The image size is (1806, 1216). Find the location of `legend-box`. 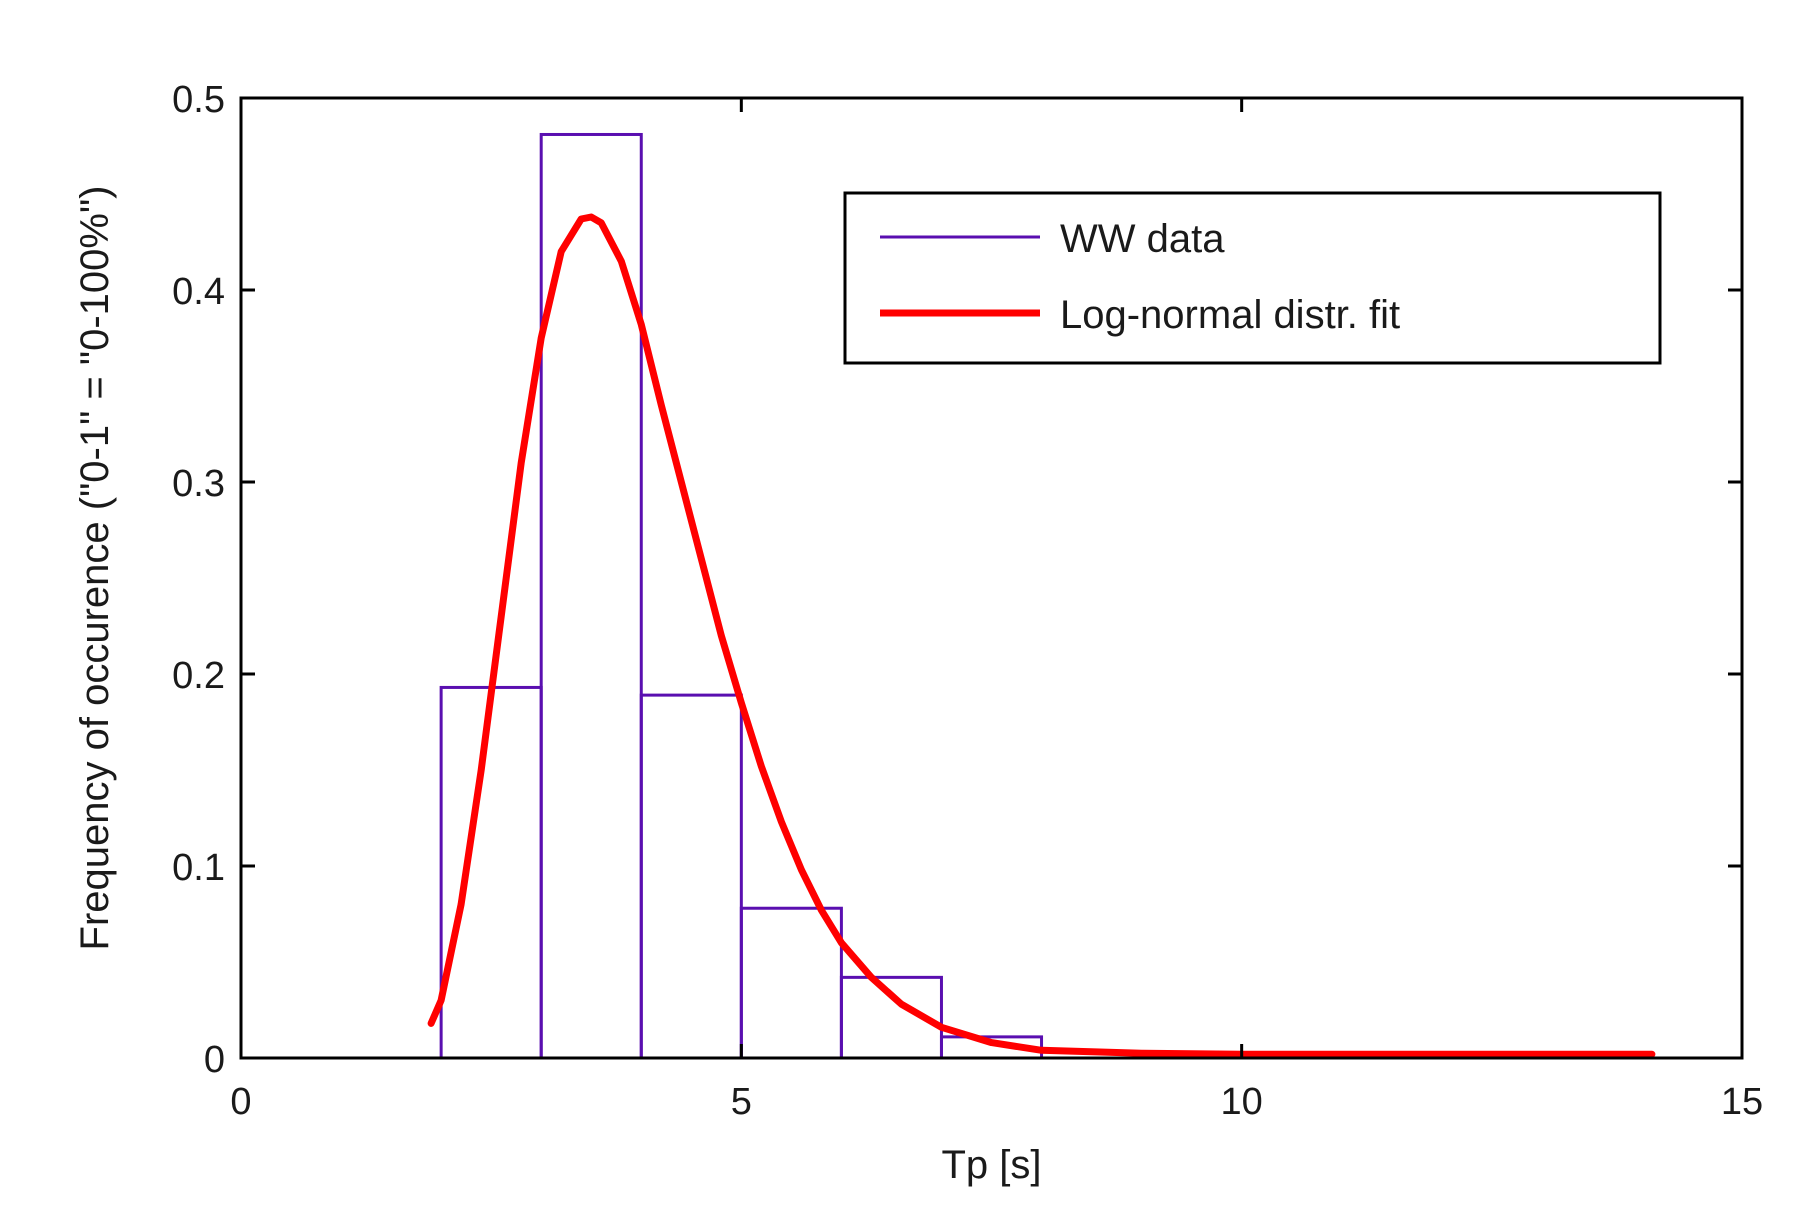

legend-box is located at coordinates (1252, 278).